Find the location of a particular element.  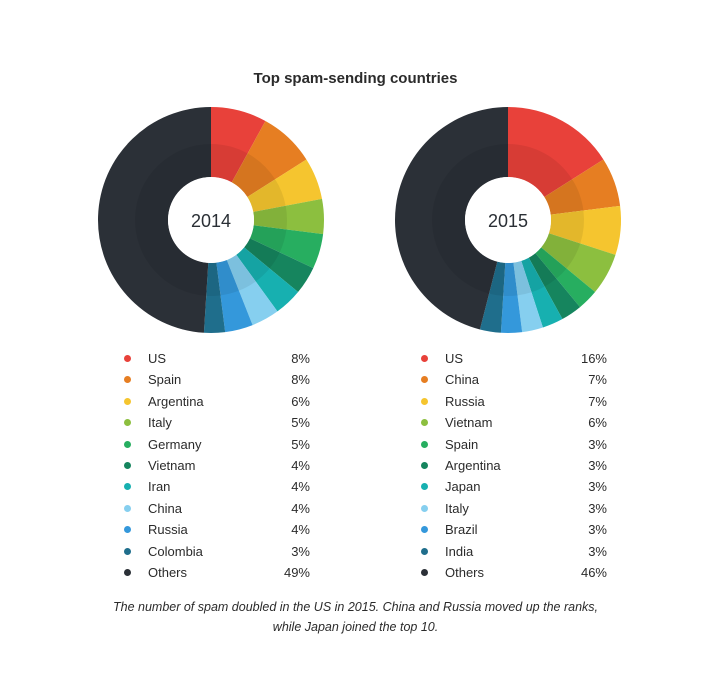

legend-item: Spain 8% is located at coordinates (215, 379).